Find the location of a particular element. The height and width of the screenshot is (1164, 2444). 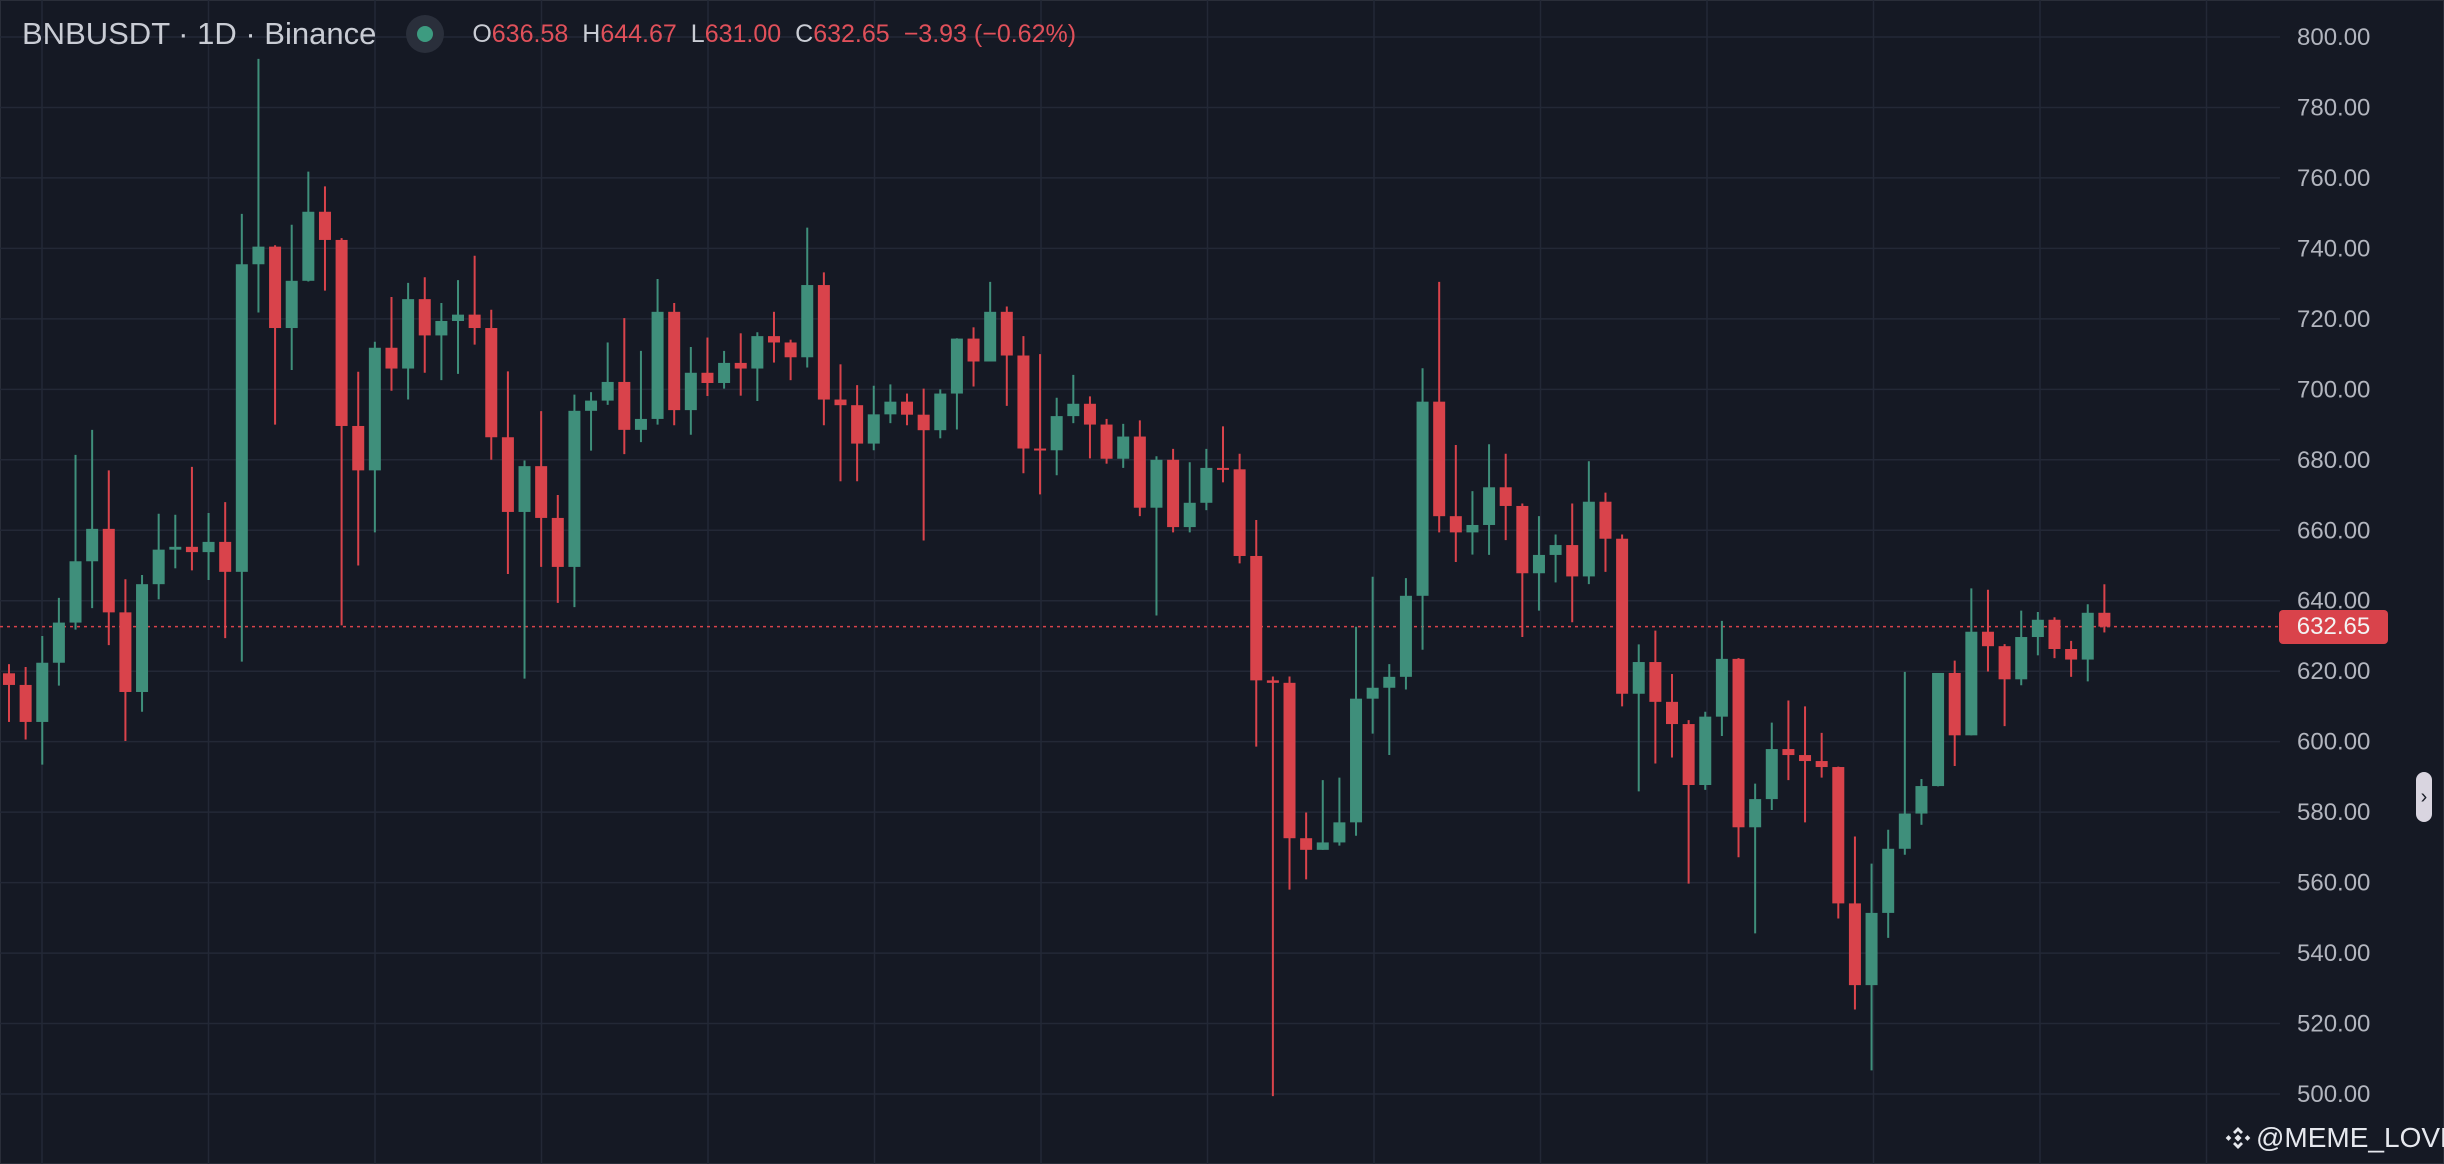

price-tick-label: 780.00 is located at coordinates (2333, 107).